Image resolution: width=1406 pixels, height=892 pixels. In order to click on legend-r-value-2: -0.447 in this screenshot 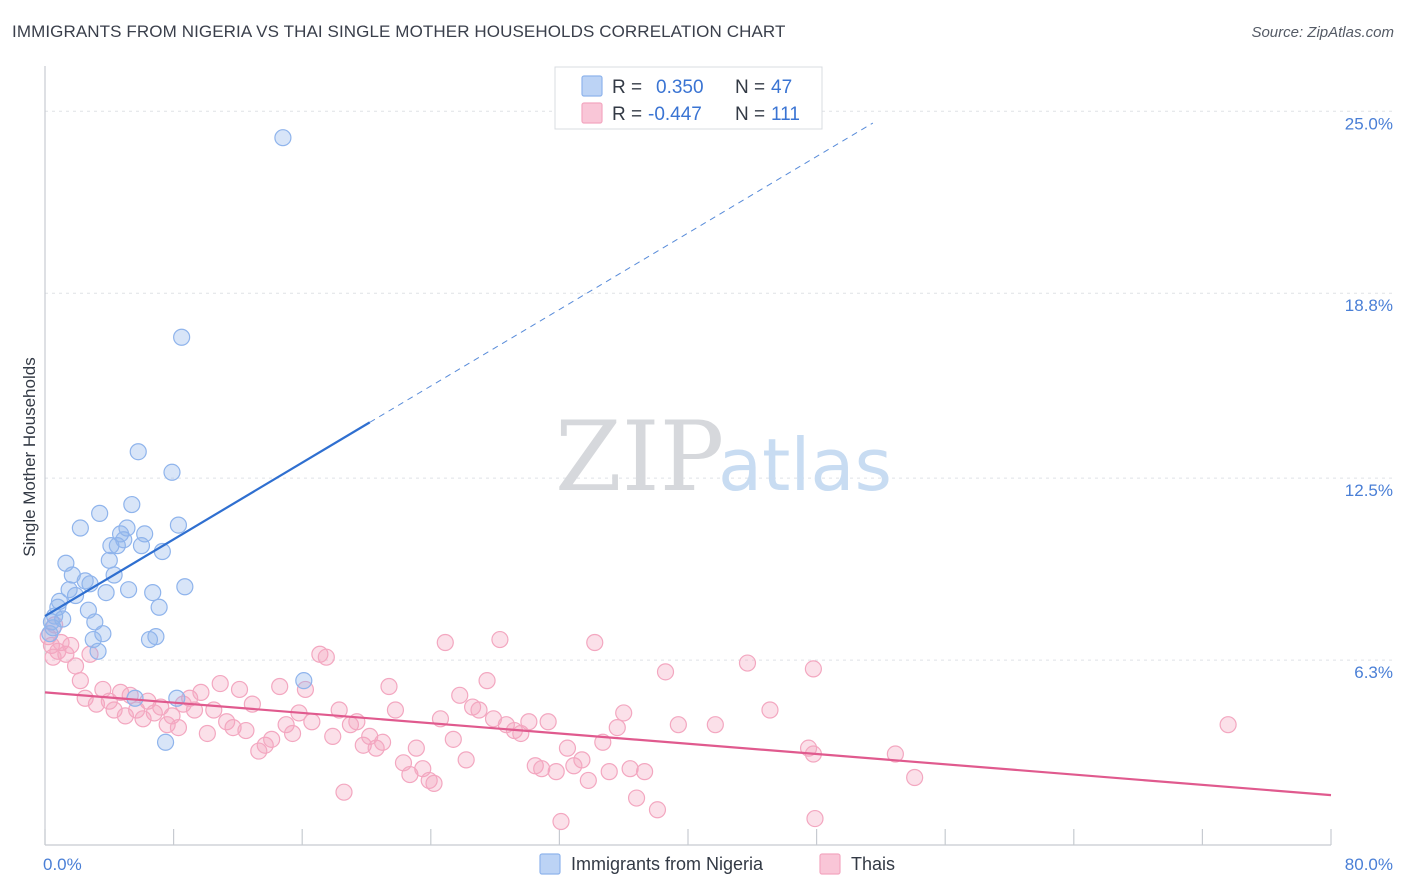, I will do `click(675, 114)`.